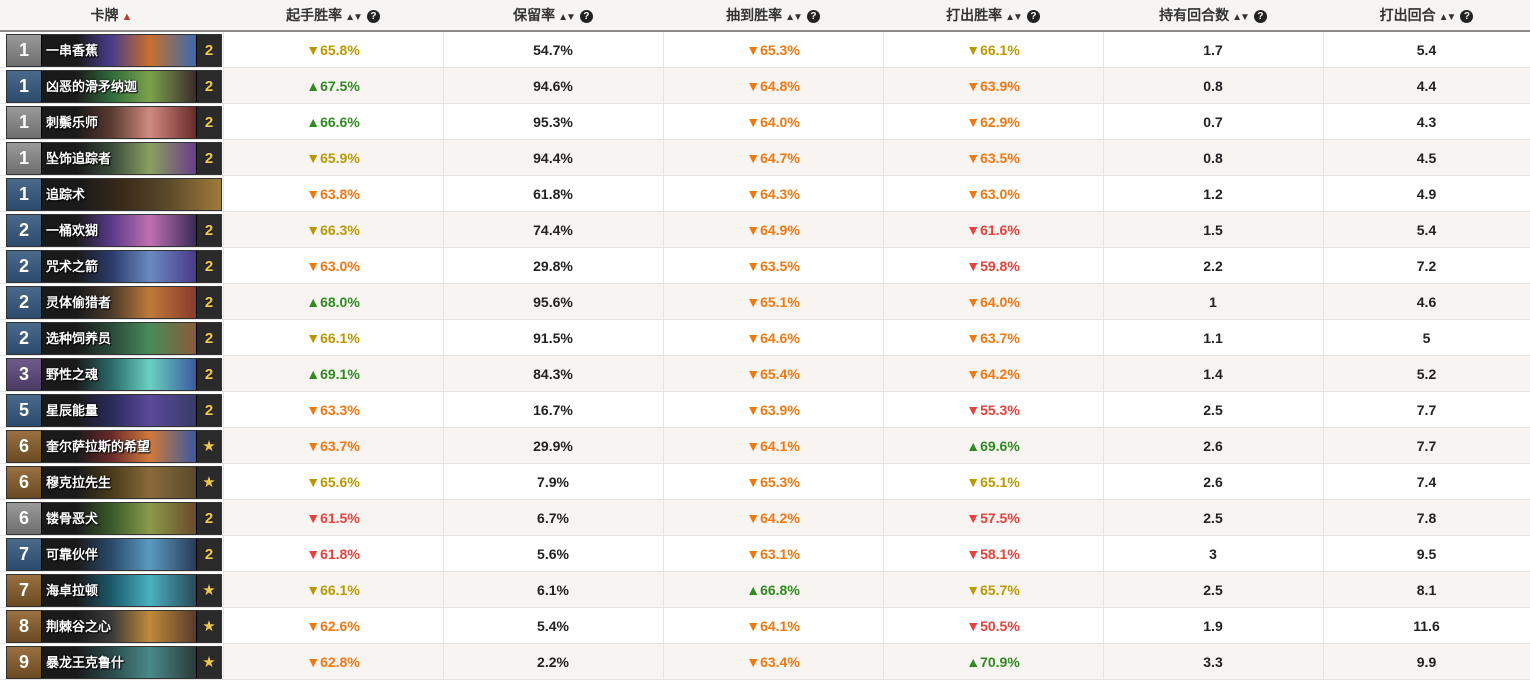 The height and width of the screenshot is (680, 1530). What do you see at coordinates (119, 86) in the screenshot?
I see `card-art: 凶恶的滑矛纳迦` at bounding box center [119, 86].